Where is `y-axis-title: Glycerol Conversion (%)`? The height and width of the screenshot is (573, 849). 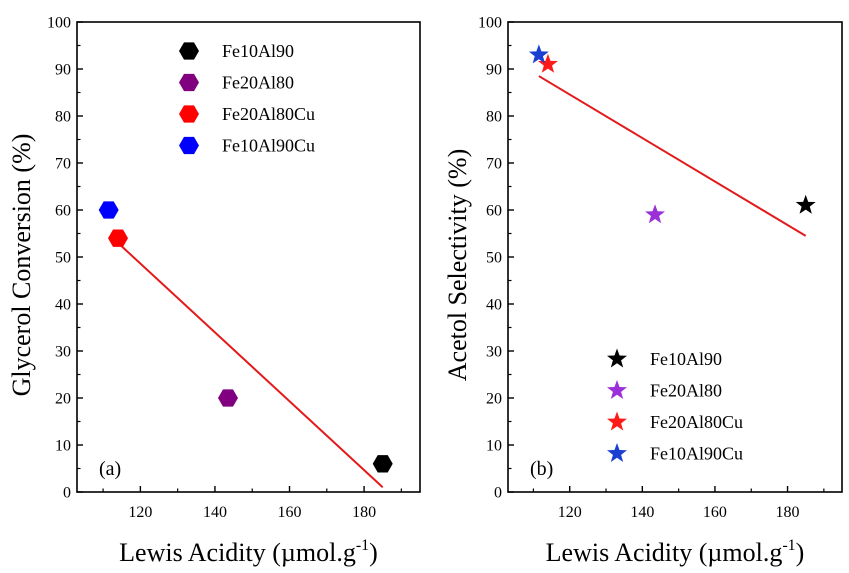
y-axis-title: Glycerol Conversion (%) is located at coordinates (21, 265).